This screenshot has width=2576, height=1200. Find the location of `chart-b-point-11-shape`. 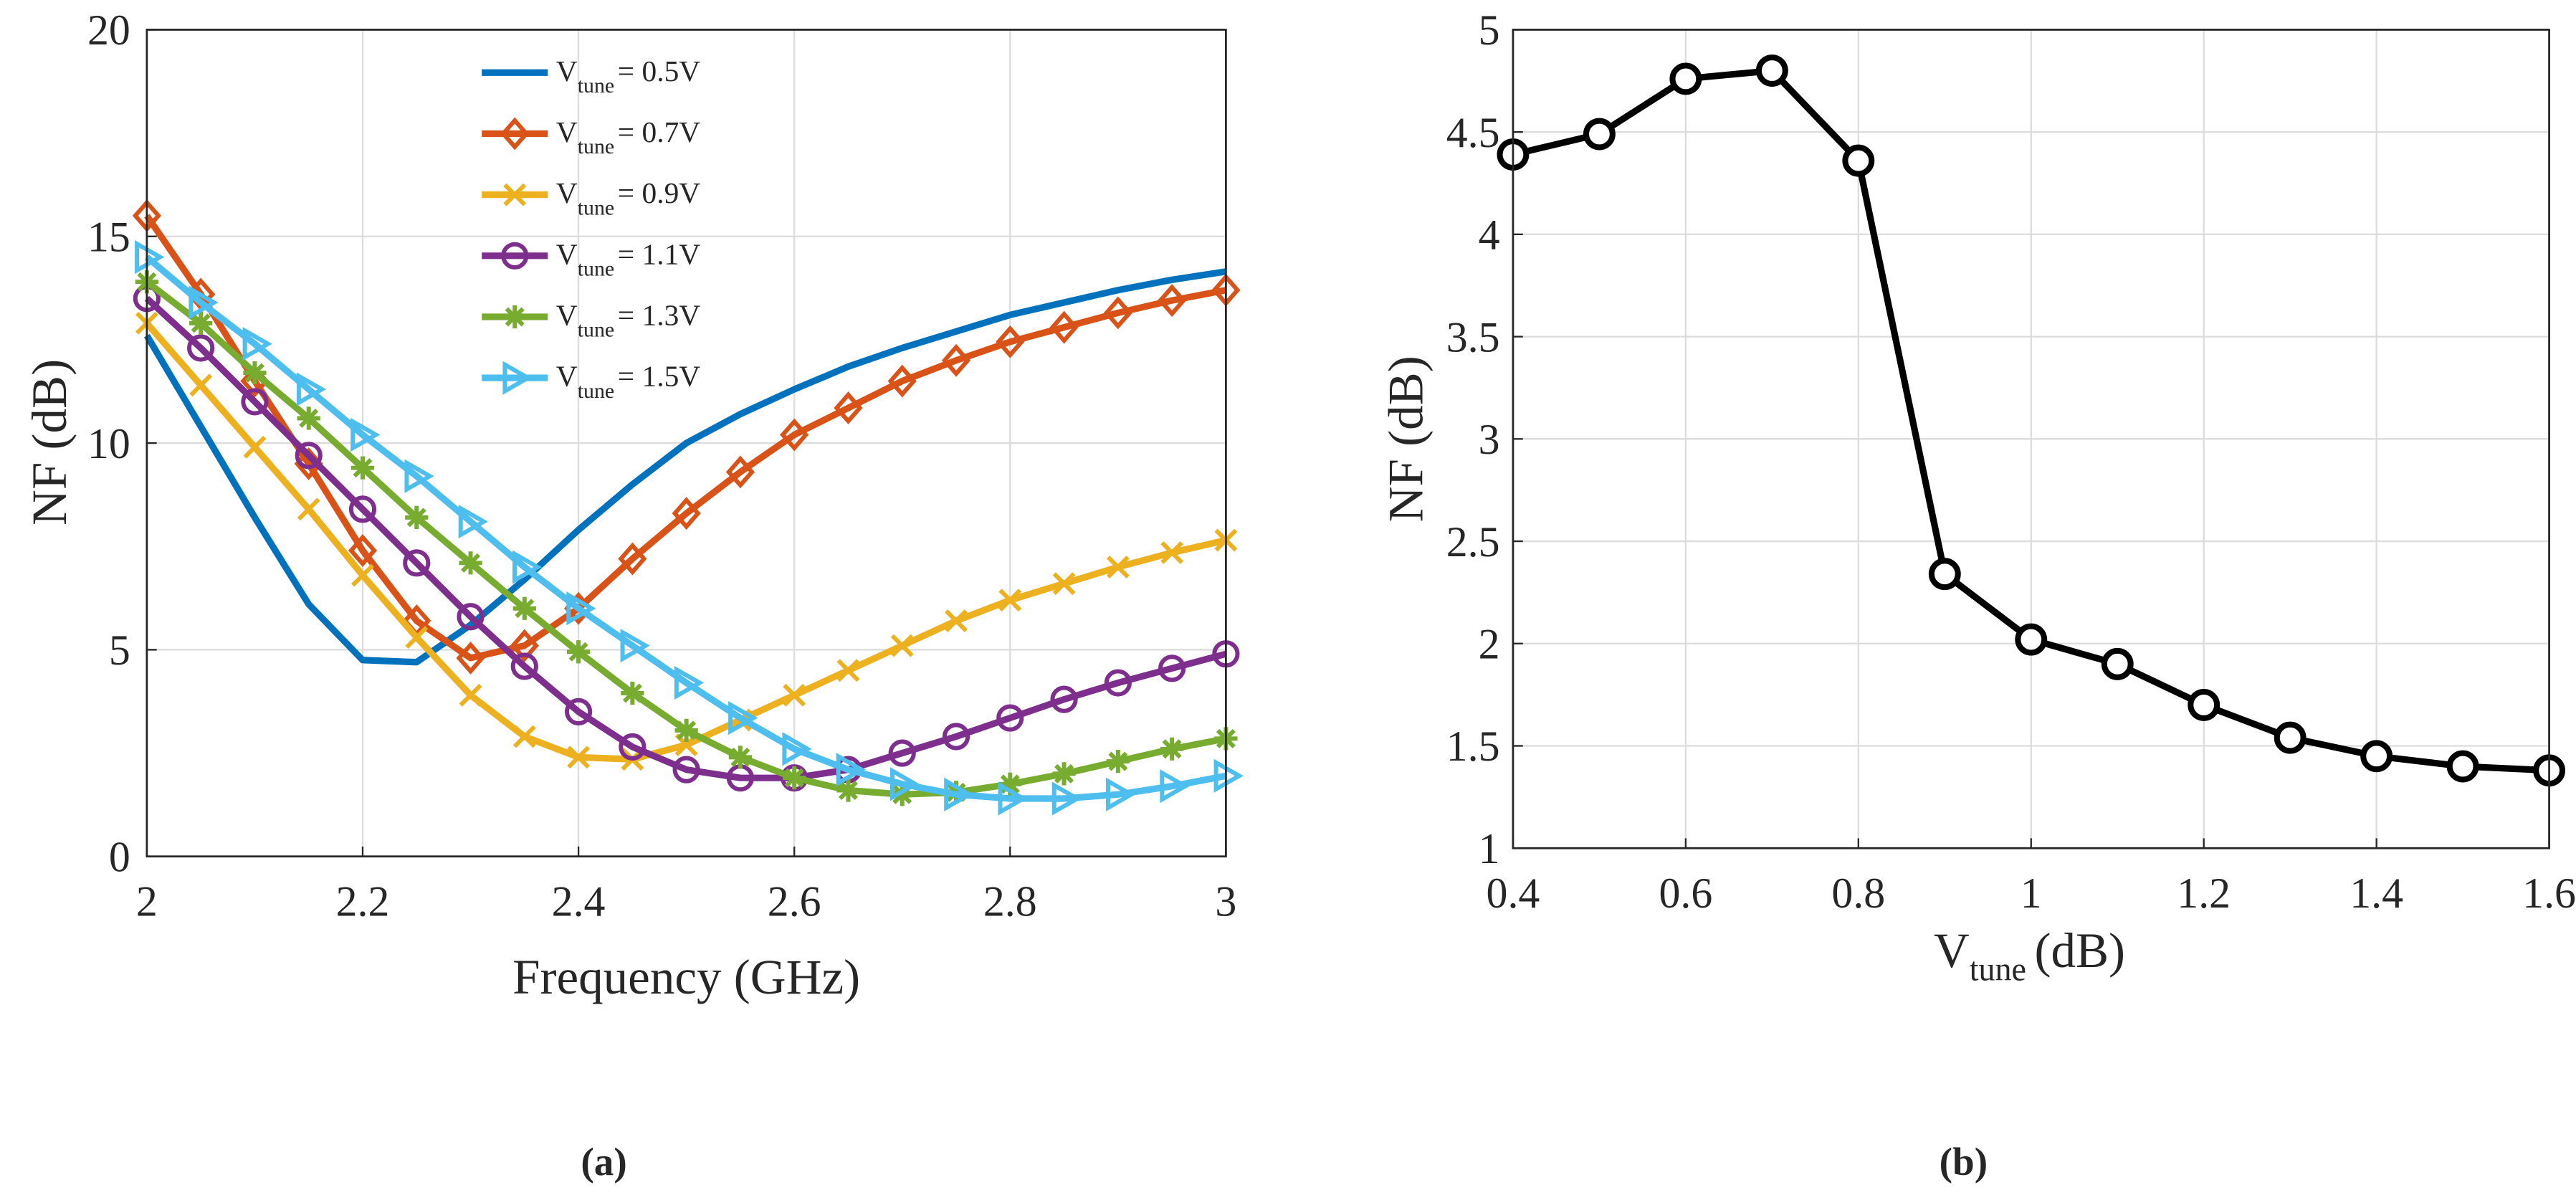

chart-b-point-11-shape is located at coordinates (2462, 766).